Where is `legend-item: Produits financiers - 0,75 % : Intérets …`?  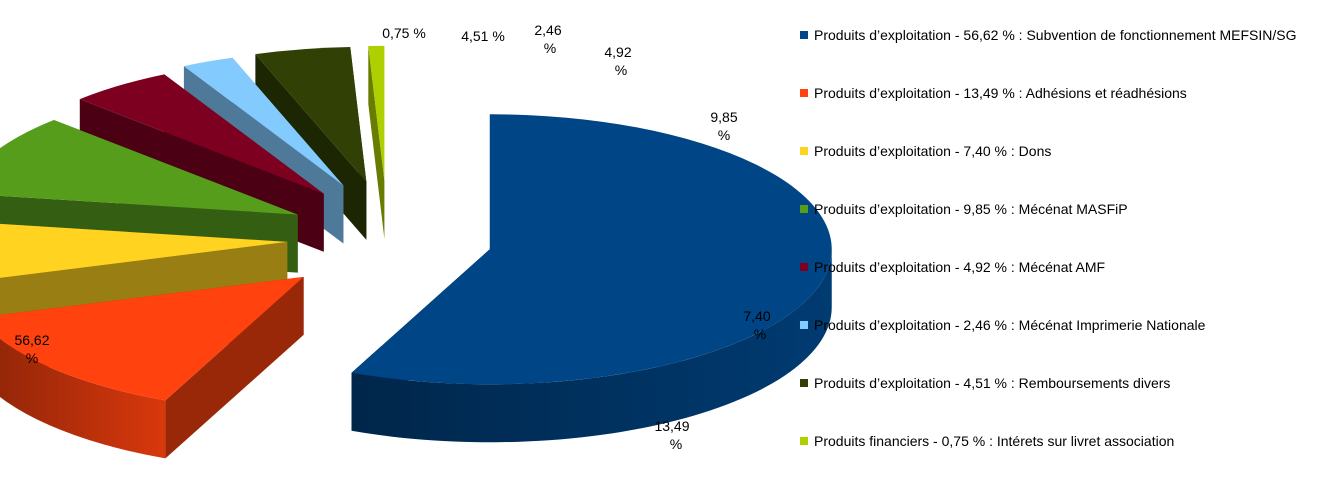
legend-item: Produits financiers - 0,75 % : Intérets … is located at coordinates (1065, 461).